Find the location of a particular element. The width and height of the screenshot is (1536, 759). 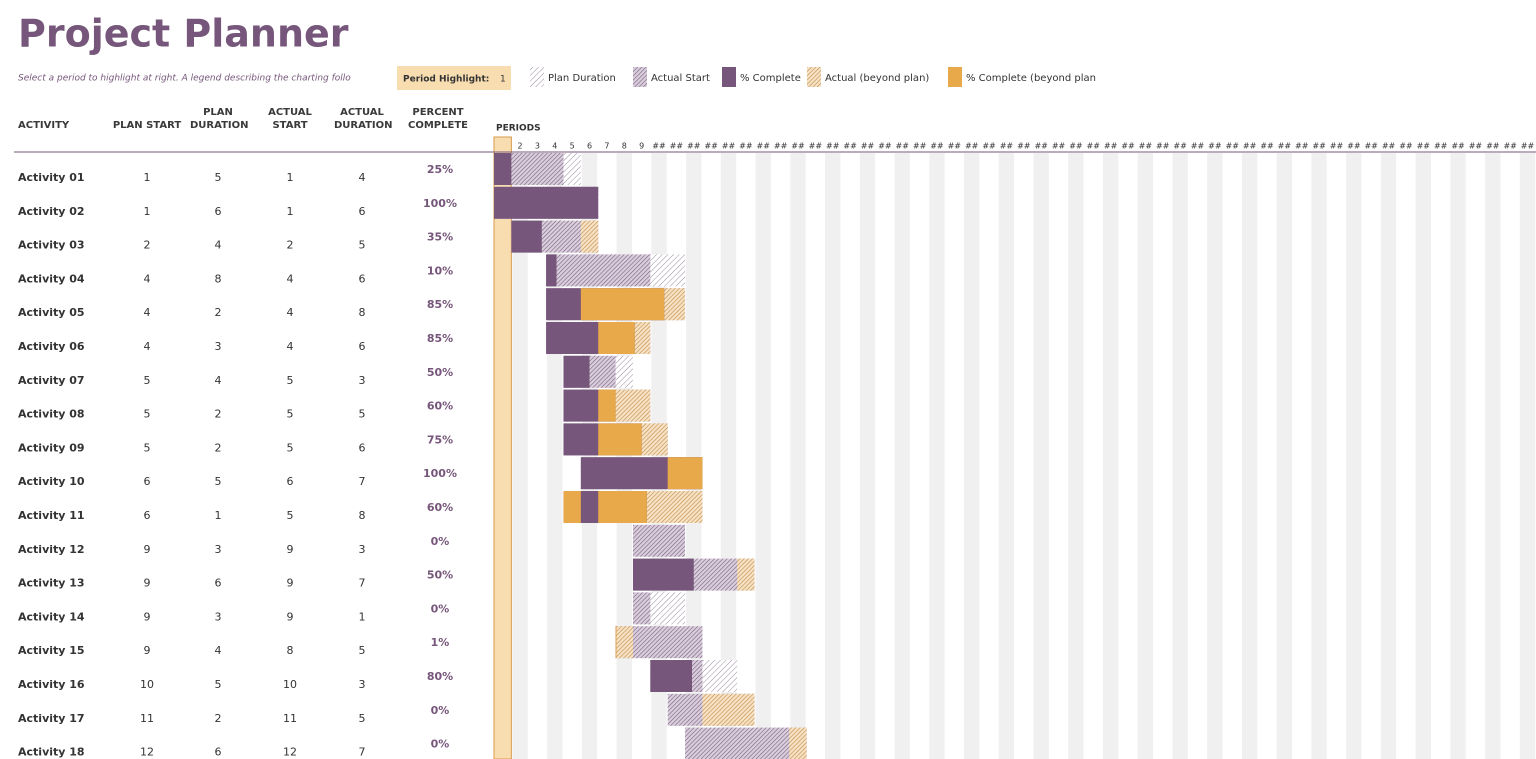

period-highlight-box is located at coordinates (454, 78).